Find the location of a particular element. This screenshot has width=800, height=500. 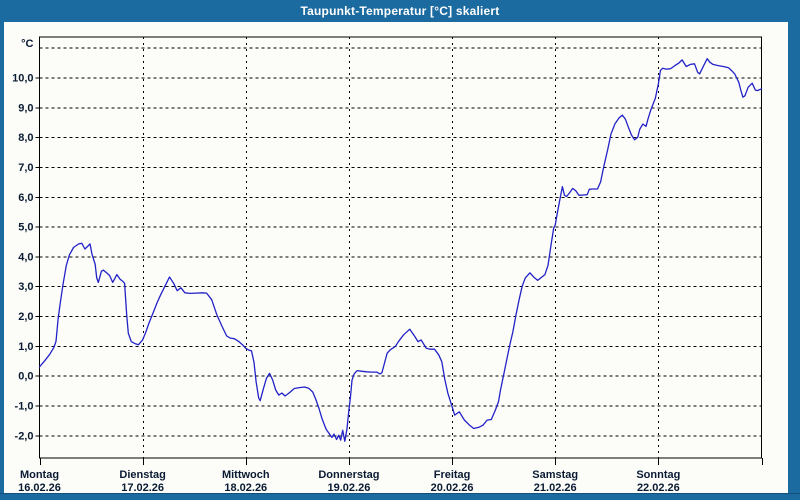

window-bottombar is located at coordinates (400, 496).